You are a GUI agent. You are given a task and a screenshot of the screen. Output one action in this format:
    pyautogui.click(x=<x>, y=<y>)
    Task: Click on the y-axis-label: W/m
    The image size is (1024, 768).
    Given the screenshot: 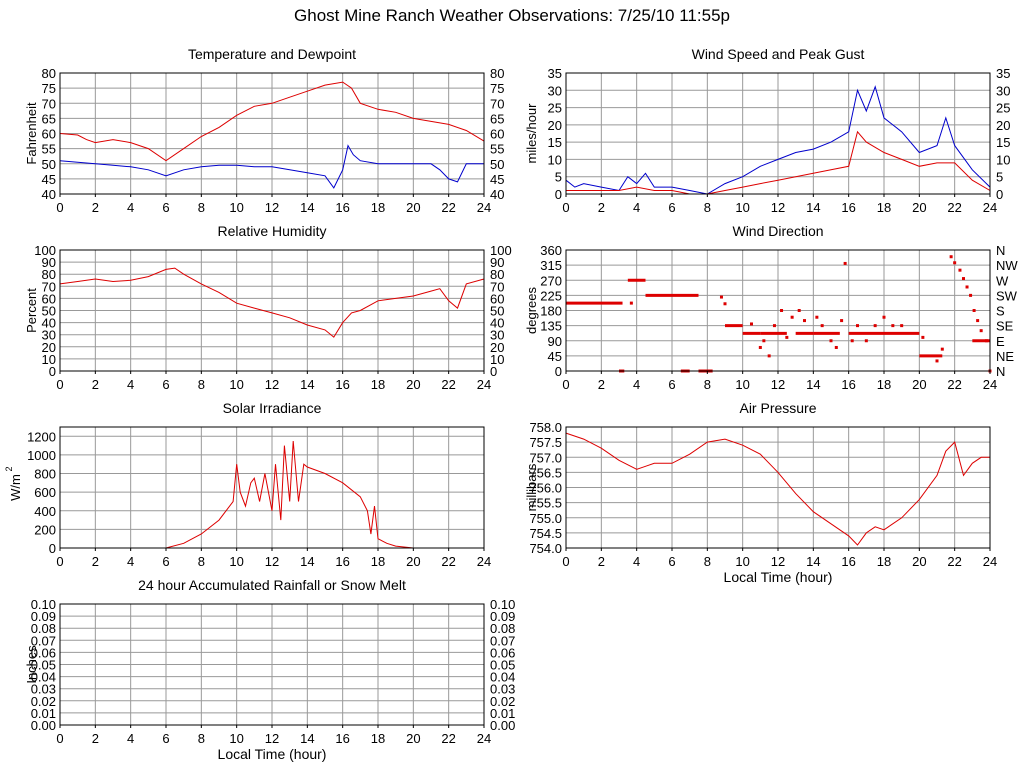 What is the action you would take?
    pyautogui.click(x=15, y=487)
    